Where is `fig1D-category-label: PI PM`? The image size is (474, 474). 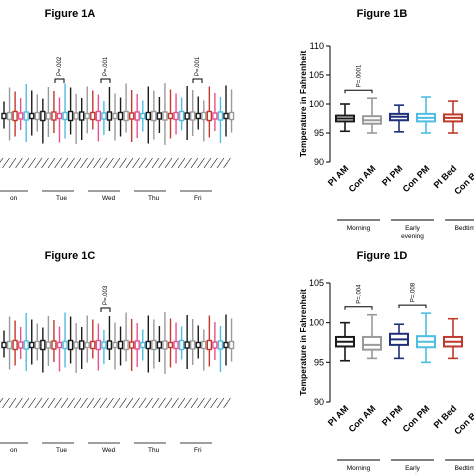 fig1D-category-label: PI PM is located at coordinates (392, 415).